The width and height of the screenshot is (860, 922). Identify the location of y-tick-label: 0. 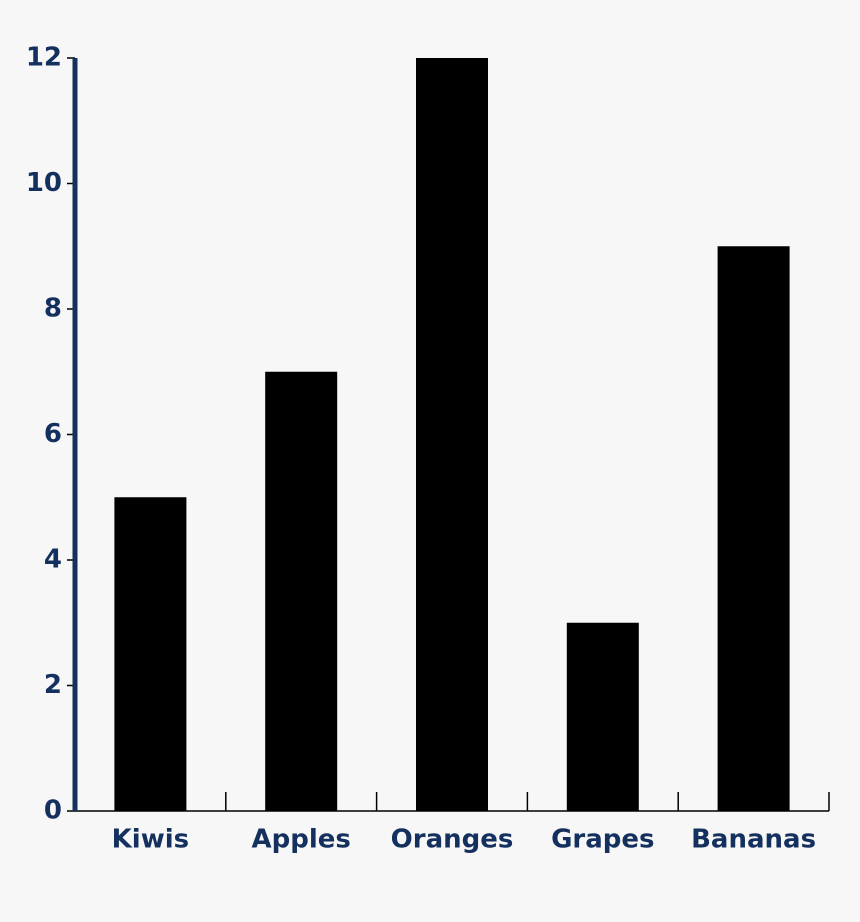
(53, 811).